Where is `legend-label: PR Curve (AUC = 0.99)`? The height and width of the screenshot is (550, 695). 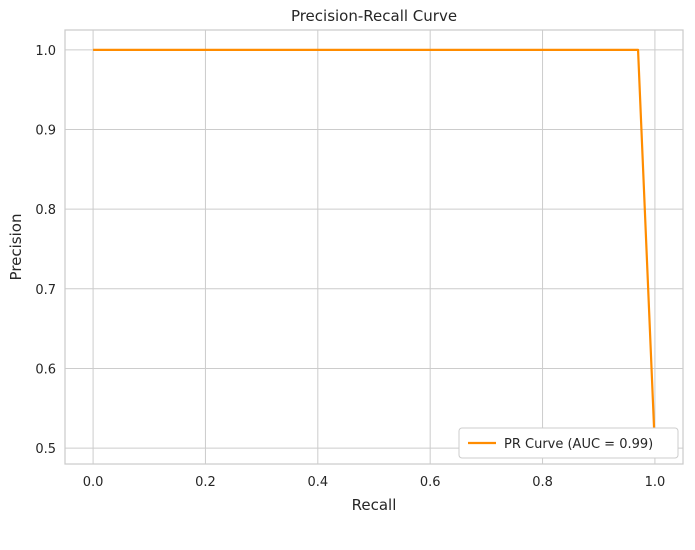
legend-label: PR Curve (AUC = 0.99) is located at coordinates (578, 444).